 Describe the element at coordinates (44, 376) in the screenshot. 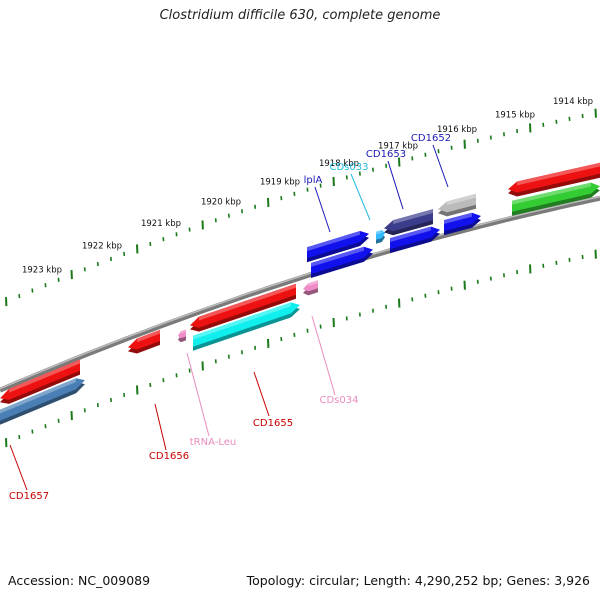

I see `feature-CD1657-highlight` at that location.